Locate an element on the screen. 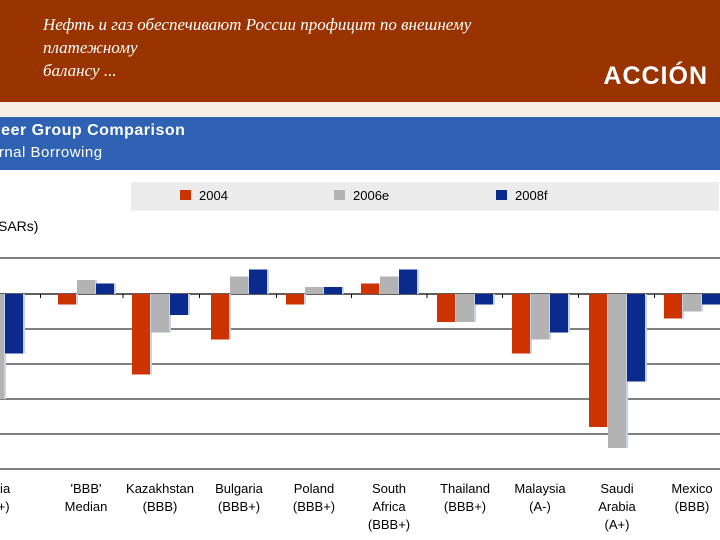 The height and width of the screenshot is (540, 720). header-divider-strip is located at coordinates (360, 109).